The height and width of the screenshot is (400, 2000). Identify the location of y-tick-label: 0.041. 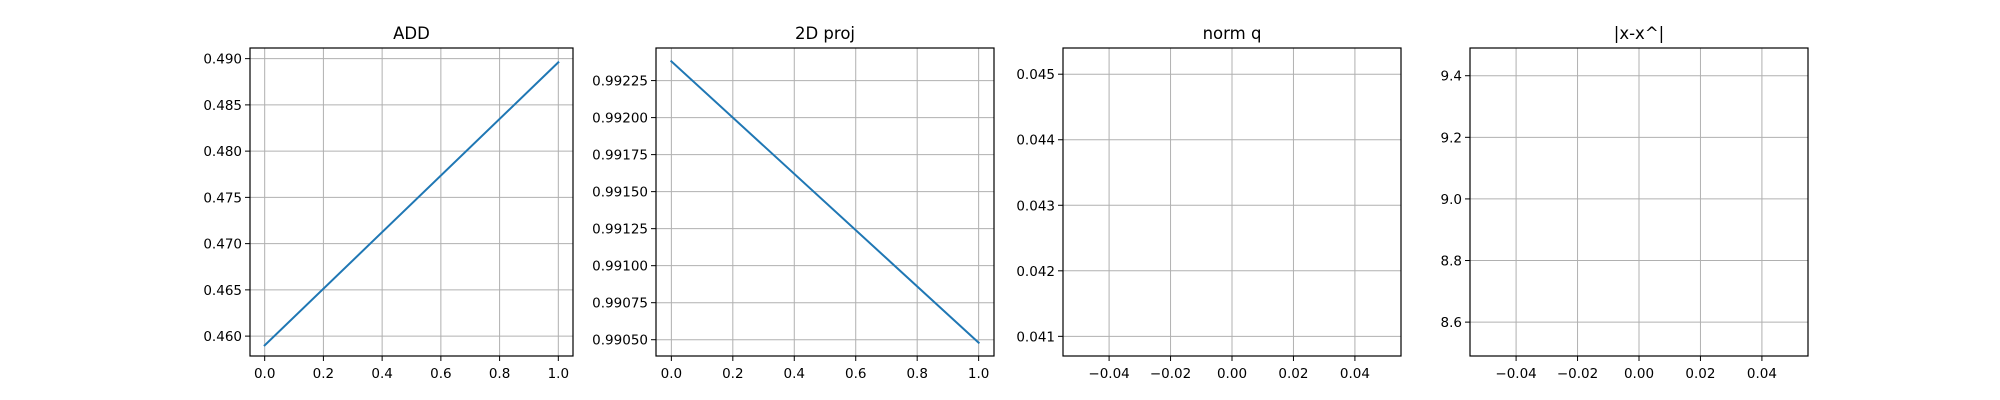
(1035, 337).